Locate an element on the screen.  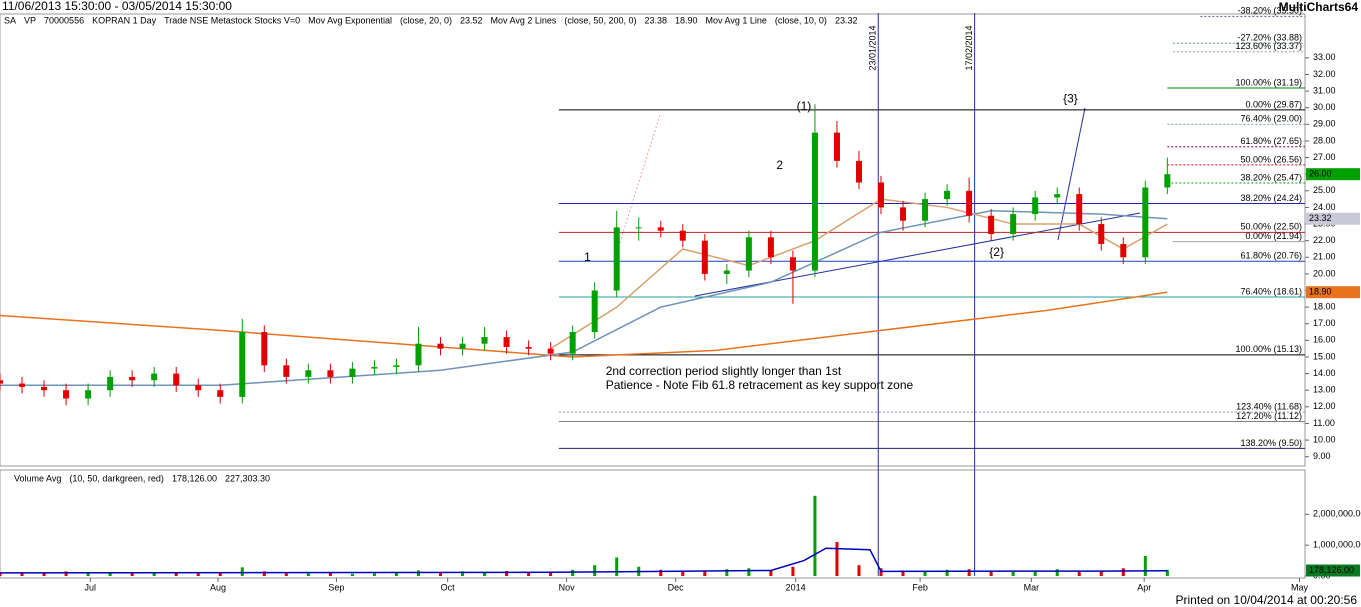
fib-label: 0.00% (21.94) is located at coordinates (1273, 236).